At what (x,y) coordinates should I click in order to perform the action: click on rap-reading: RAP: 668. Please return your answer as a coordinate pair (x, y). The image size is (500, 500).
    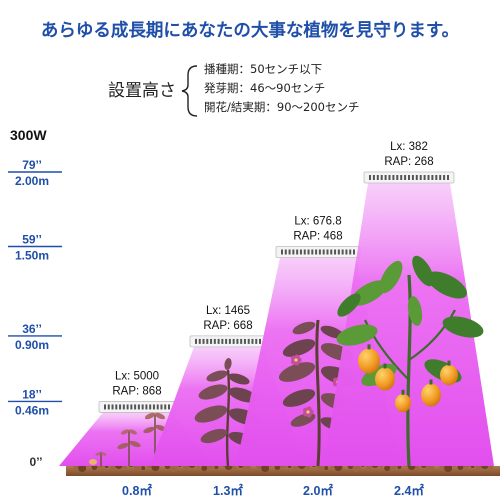
    Looking at the image, I should click on (227, 326).